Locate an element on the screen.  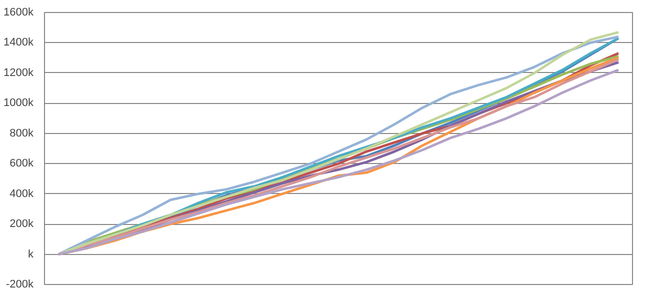
y-tick-label: 1600k is located at coordinates (19, 12).